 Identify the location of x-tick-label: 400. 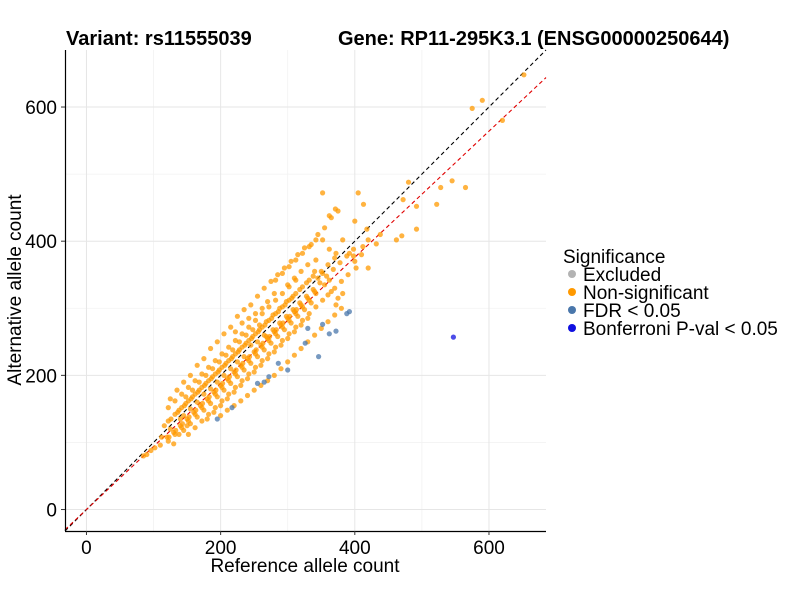
(355, 548).